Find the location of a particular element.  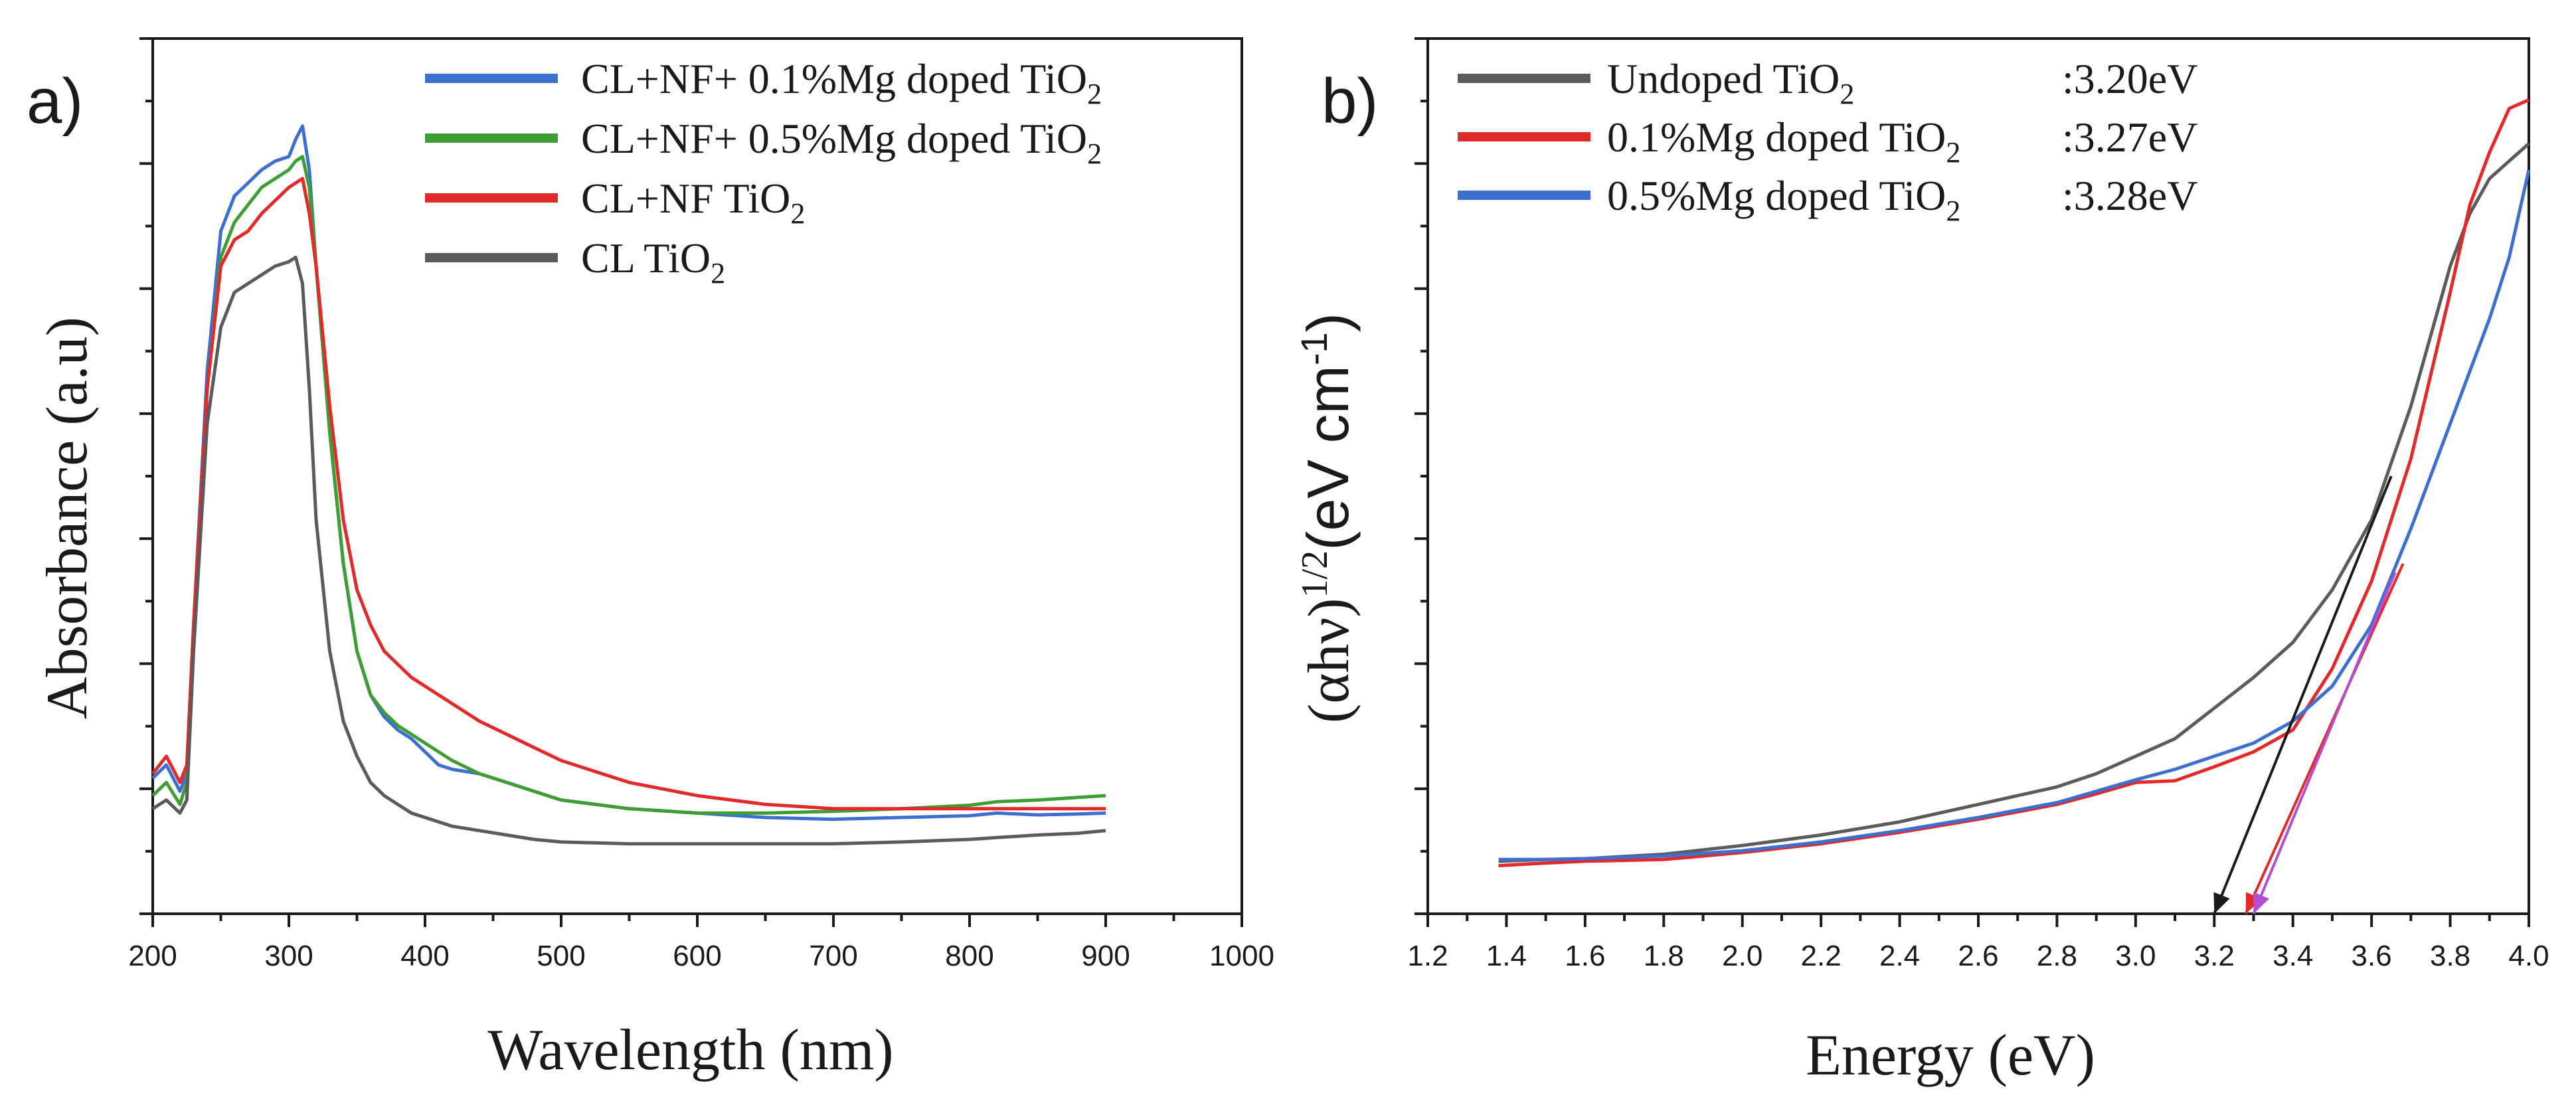

b-x-tick-label: 3.4 is located at coordinates (2293, 956).